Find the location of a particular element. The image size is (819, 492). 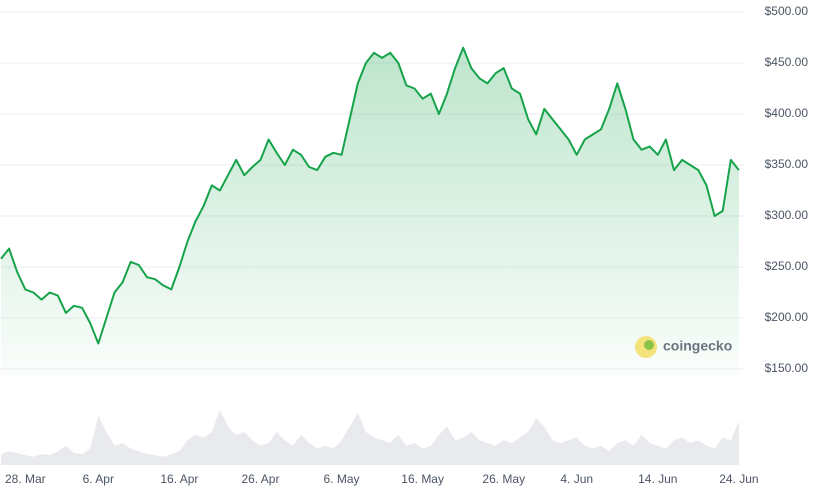

y-tick-label: $250.00 is located at coordinates (787, 266).